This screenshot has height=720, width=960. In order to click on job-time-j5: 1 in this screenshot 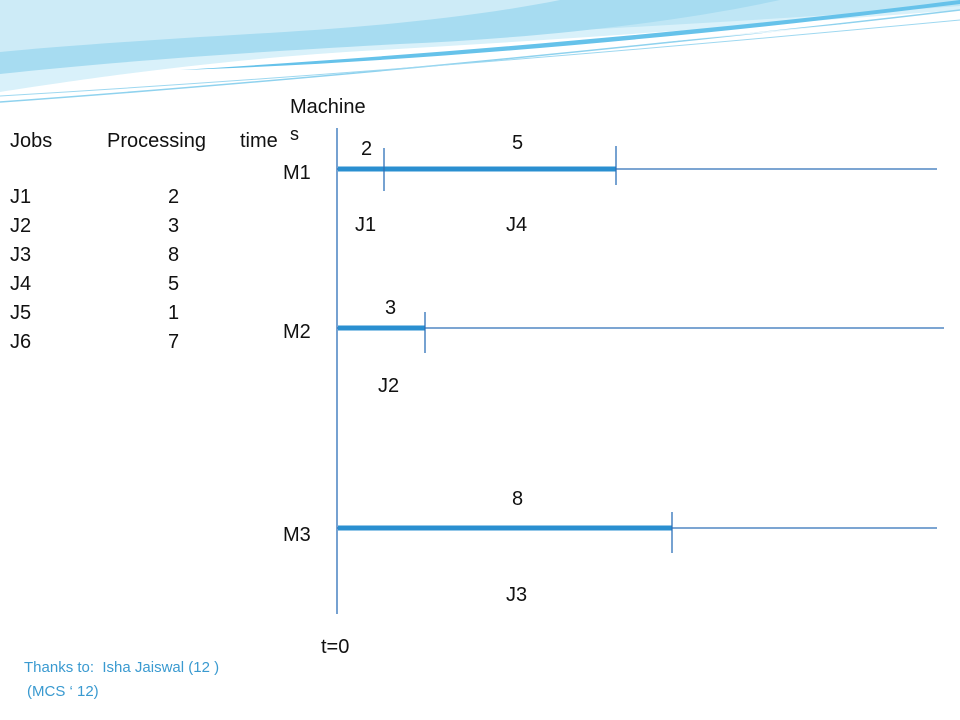, I will do `click(174, 313)`.